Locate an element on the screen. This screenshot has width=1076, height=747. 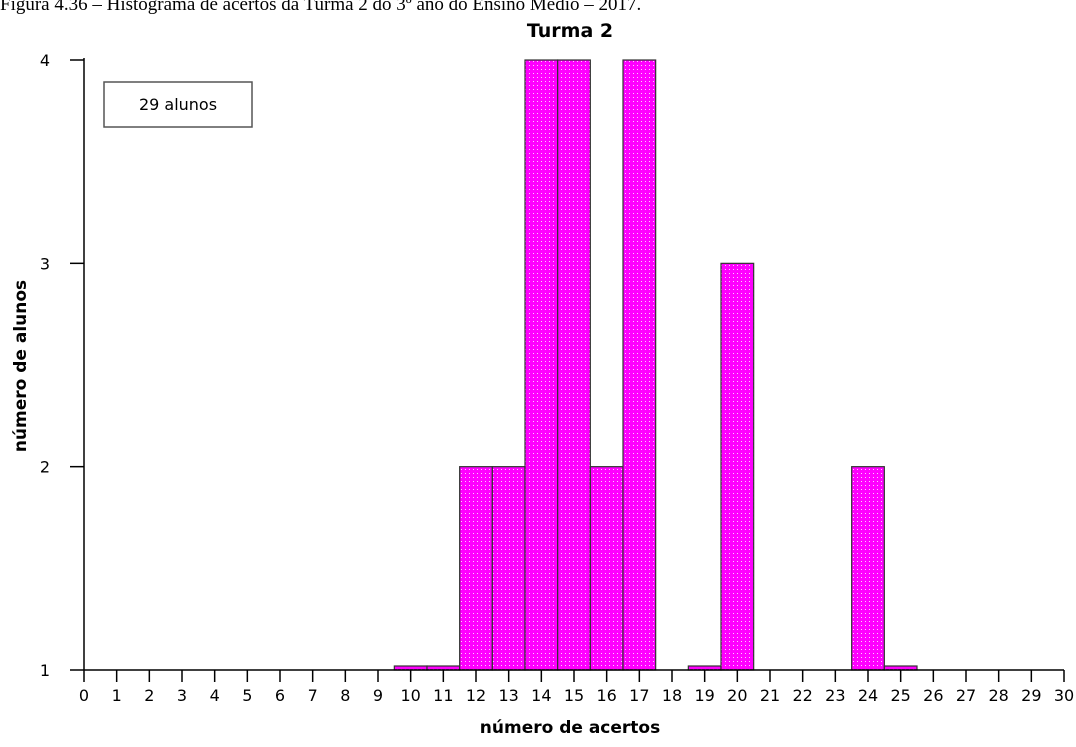
x-tick-label: 10 is located at coordinates (410, 695).